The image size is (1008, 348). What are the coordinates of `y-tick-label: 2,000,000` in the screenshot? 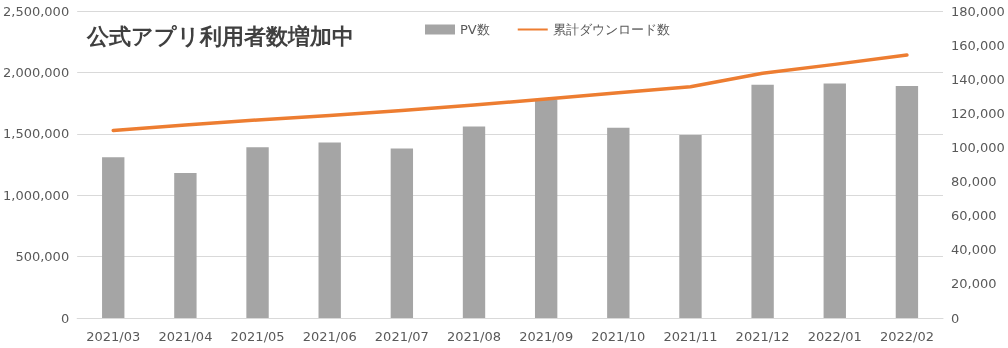 It's located at (36, 72).